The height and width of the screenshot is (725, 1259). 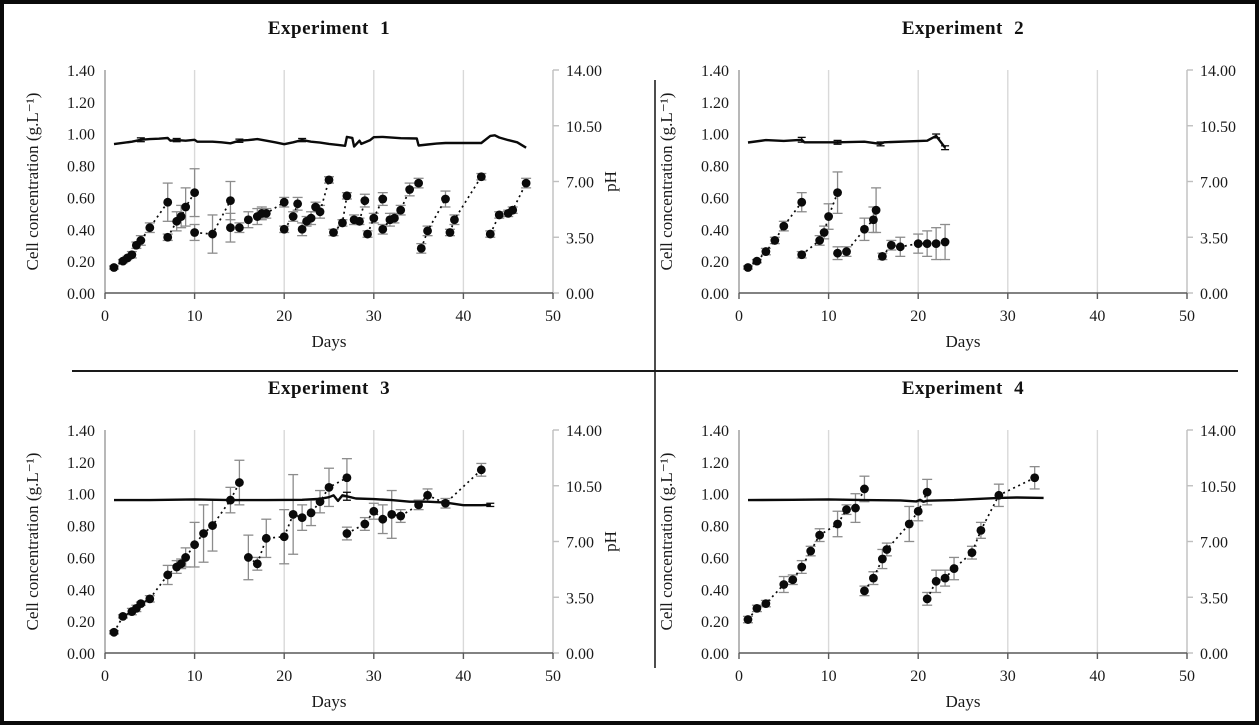 What do you see at coordinates (655, 374) in the screenshot?
I see `panel-divider-vertical` at bounding box center [655, 374].